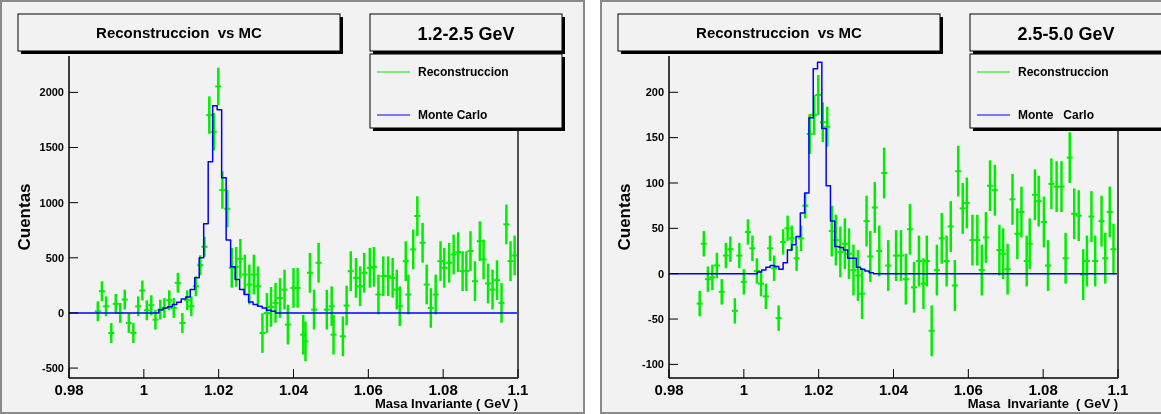 Image resolution: width=1161 pixels, height=414 pixels. Describe the element at coordinates (652, 364) in the screenshot. I see `y-tick-label: -100` at that location.